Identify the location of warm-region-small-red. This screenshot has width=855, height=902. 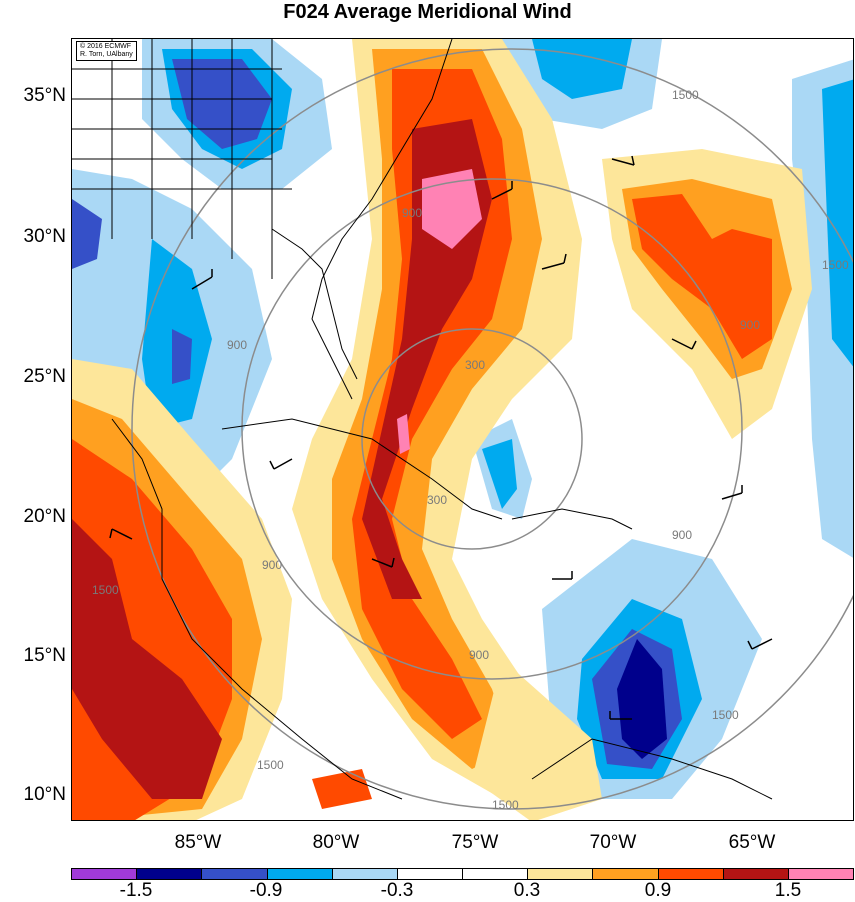
(342, 789).